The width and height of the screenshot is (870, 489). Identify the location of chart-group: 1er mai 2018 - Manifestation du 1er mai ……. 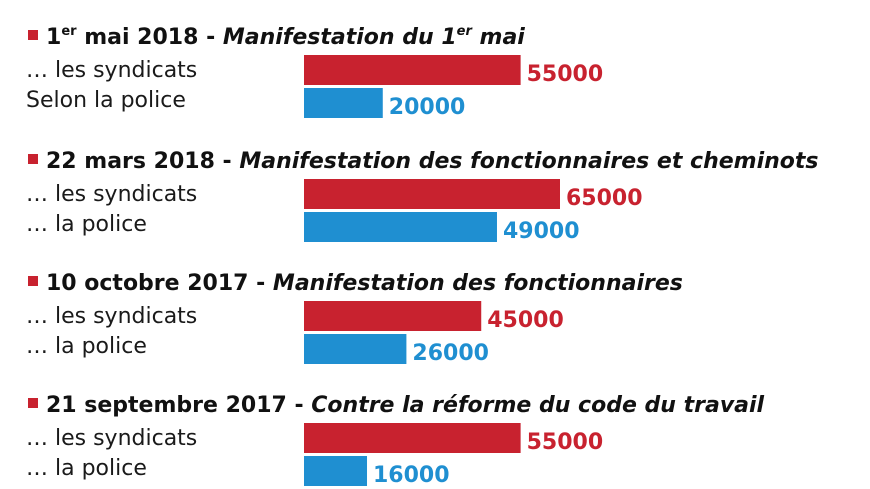
(314, 72).